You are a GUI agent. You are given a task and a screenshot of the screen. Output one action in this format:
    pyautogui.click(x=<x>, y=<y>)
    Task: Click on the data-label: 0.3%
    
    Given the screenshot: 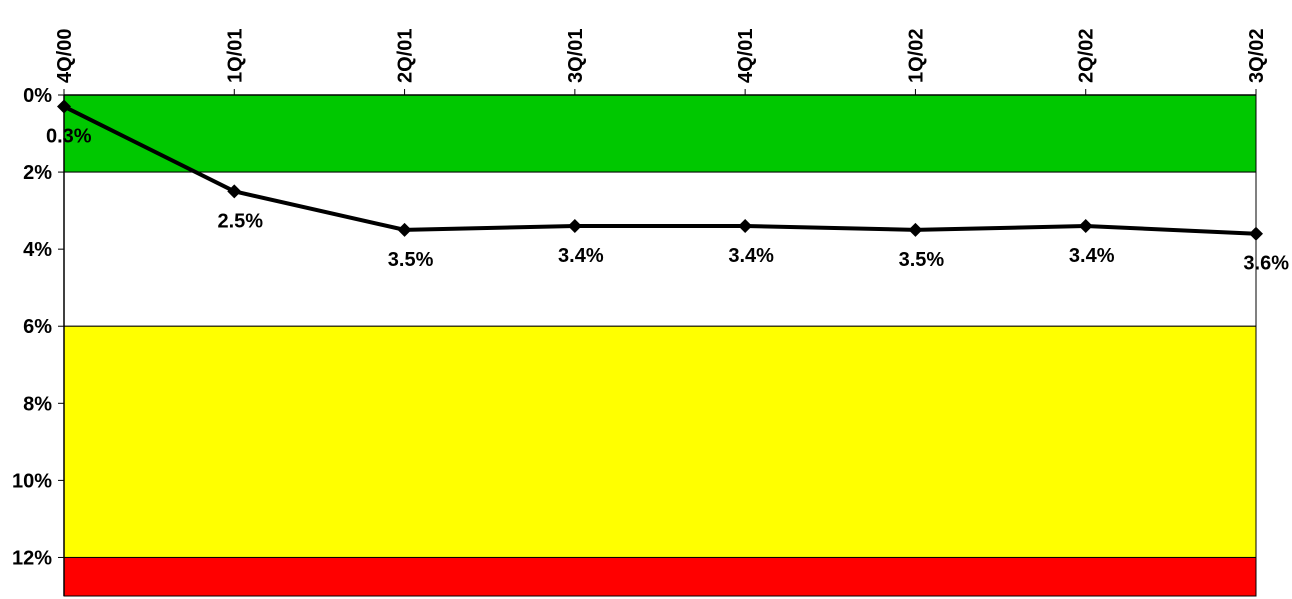 What is the action you would take?
    pyautogui.click(x=69, y=137)
    